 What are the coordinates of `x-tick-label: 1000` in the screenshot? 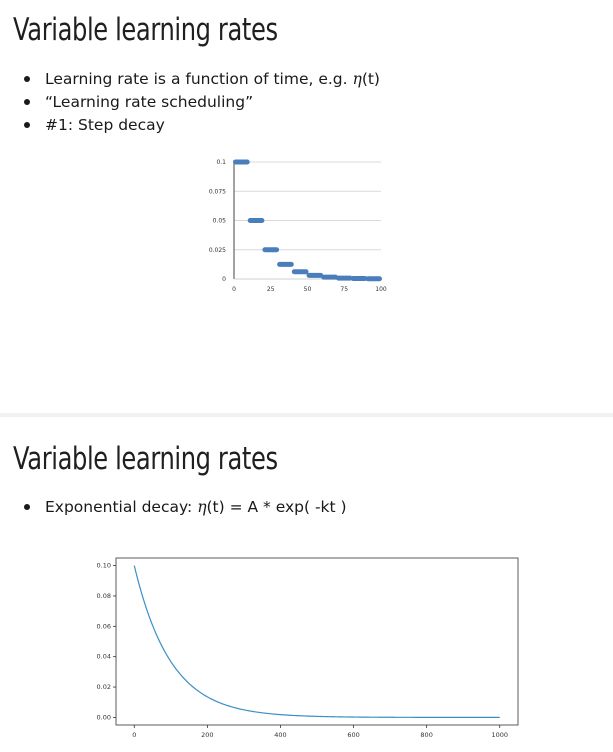 It's located at (499, 735).